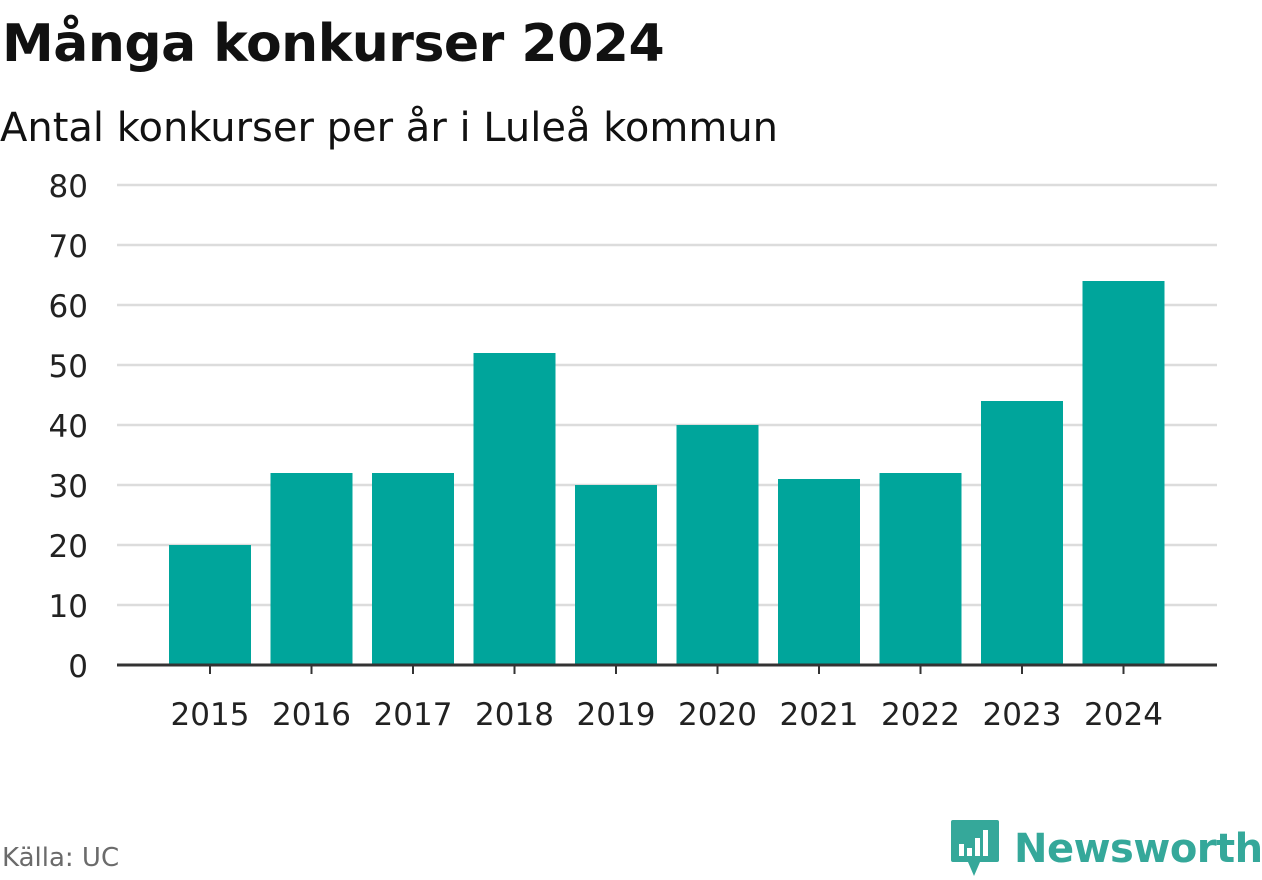  Describe the element at coordinates (311, 569) in the screenshot. I see `bar-2016` at that location.